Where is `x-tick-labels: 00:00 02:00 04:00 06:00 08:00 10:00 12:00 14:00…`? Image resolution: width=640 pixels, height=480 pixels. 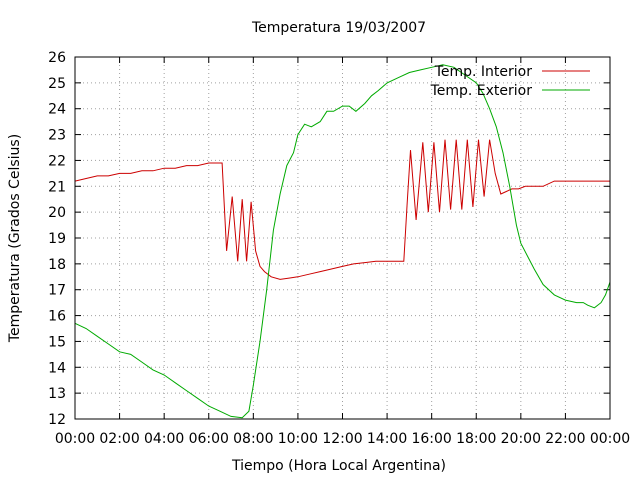
x-tick-labels: 00:00 02:00 04:00 06:00 08:00 10:00 12:00 14:00… is located at coordinates (342, 439).